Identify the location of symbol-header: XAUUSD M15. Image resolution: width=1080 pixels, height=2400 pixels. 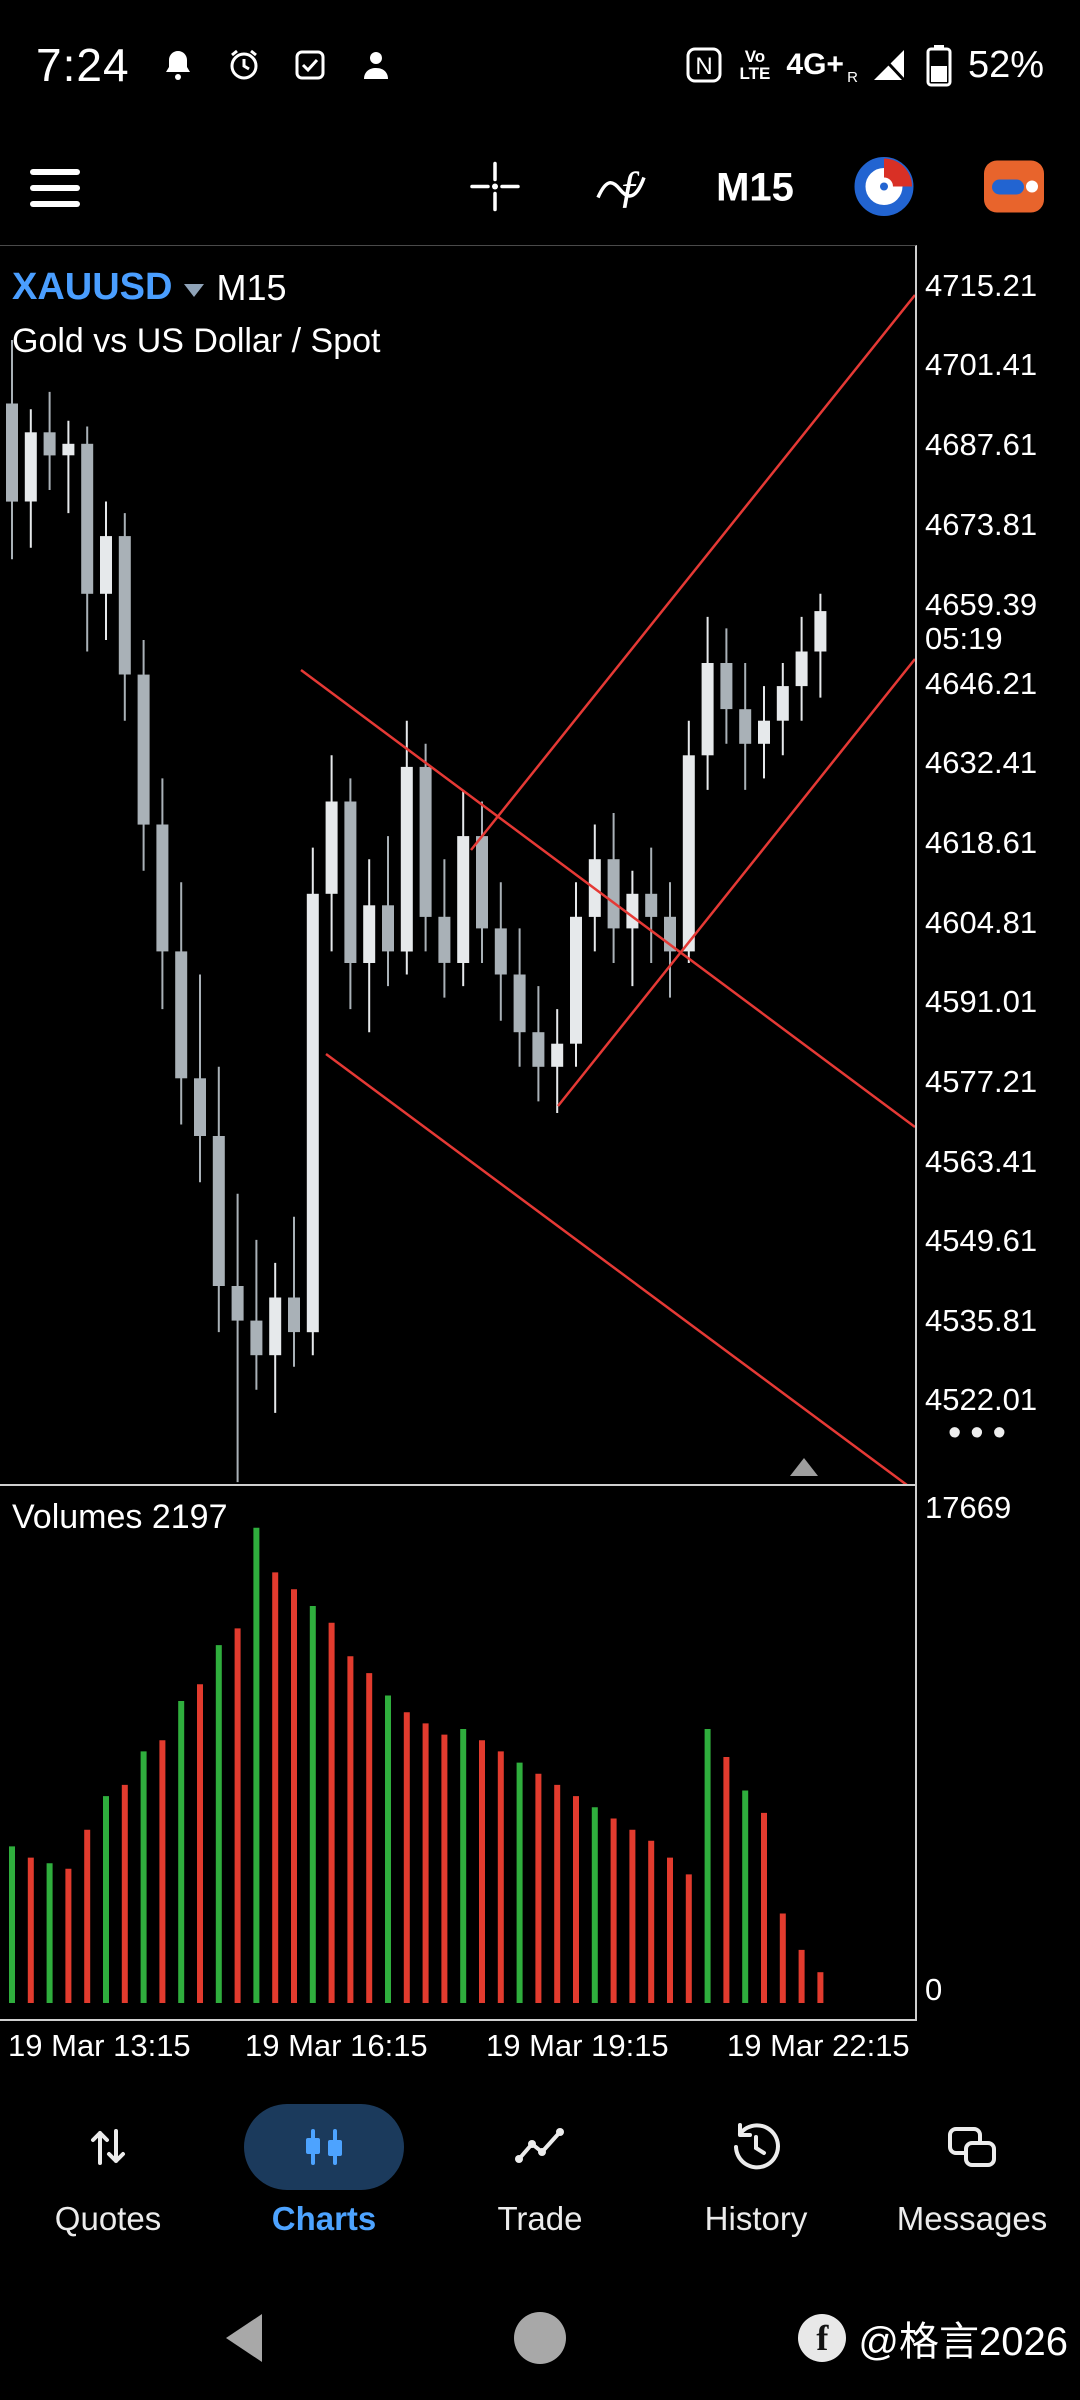
(149, 287).